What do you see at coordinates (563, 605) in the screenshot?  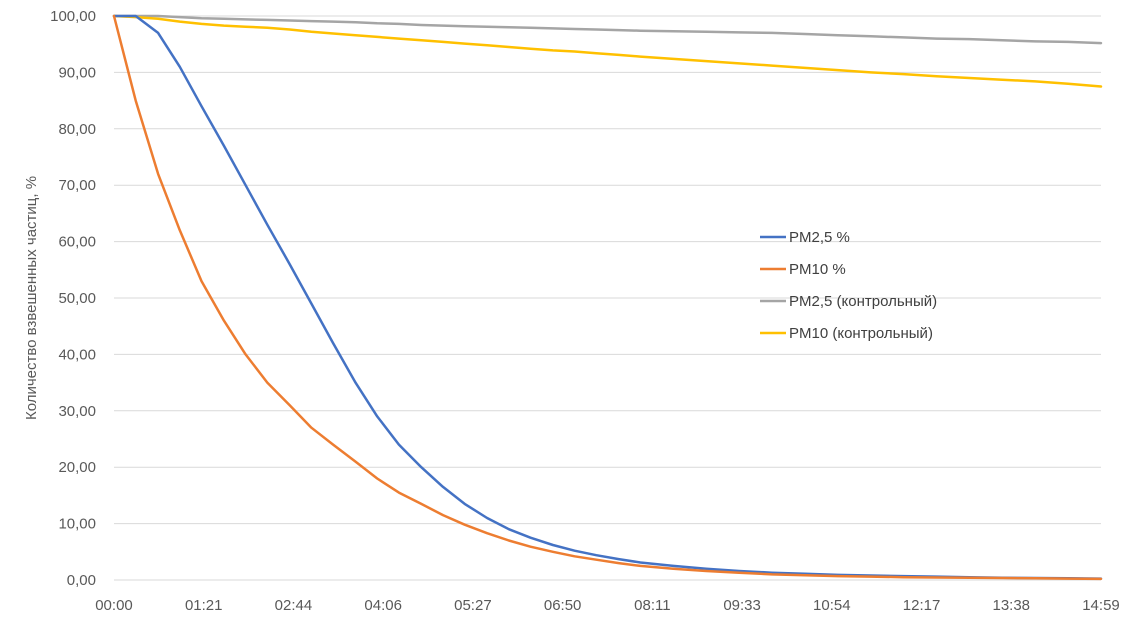 I see `x-tick-label: 06:50` at bounding box center [563, 605].